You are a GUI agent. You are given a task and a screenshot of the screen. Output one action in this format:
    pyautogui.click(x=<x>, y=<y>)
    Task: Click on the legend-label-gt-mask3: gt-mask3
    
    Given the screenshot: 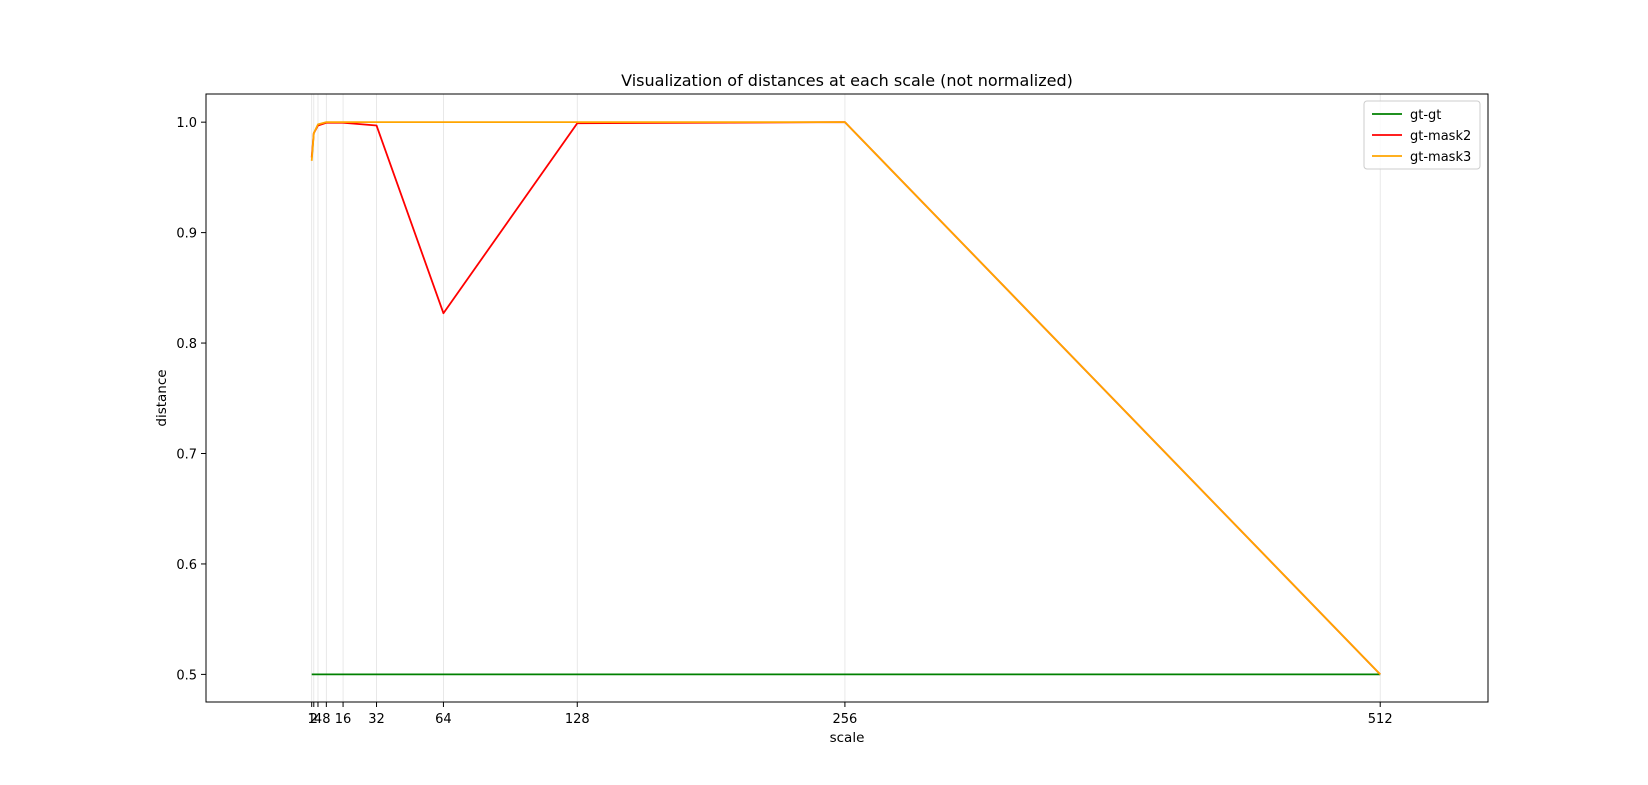 What is the action you would take?
    pyautogui.click(x=1440, y=157)
    